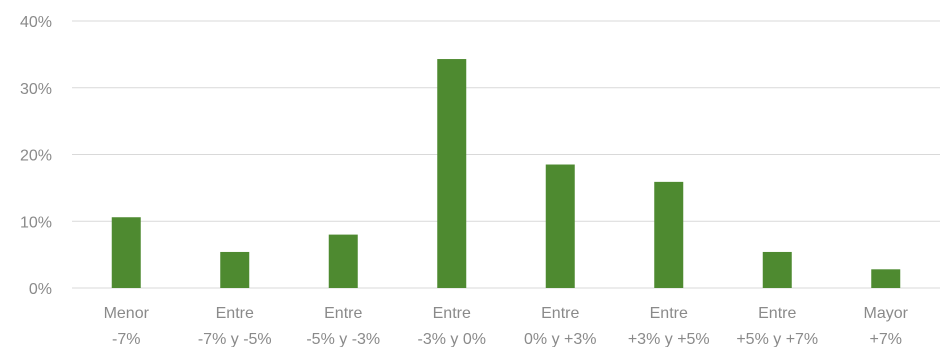 The width and height of the screenshot is (944, 347). What do you see at coordinates (36, 22) in the screenshot?
I see `y-tick-label: 40%` at bounding box center [36, 22].